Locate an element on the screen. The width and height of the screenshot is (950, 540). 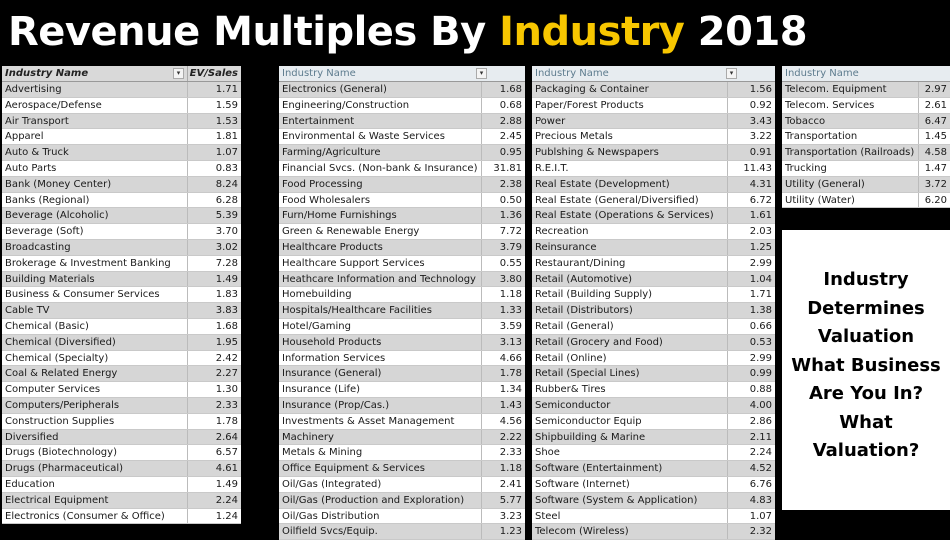
table-row: Software (Entertainment) 4.52 is located at coordinates (653, 469).